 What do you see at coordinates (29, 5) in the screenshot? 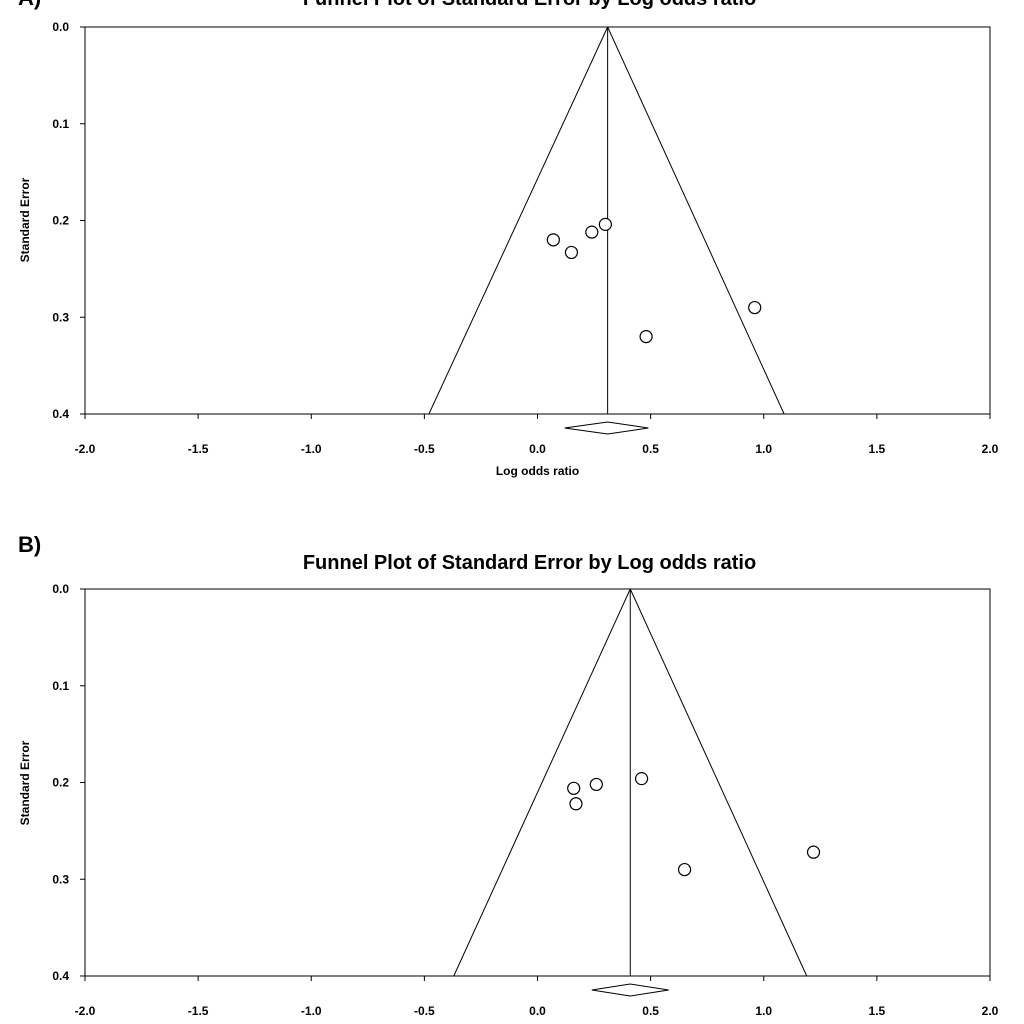
I see `panel-label: A)` at bounding box center [29, 5].